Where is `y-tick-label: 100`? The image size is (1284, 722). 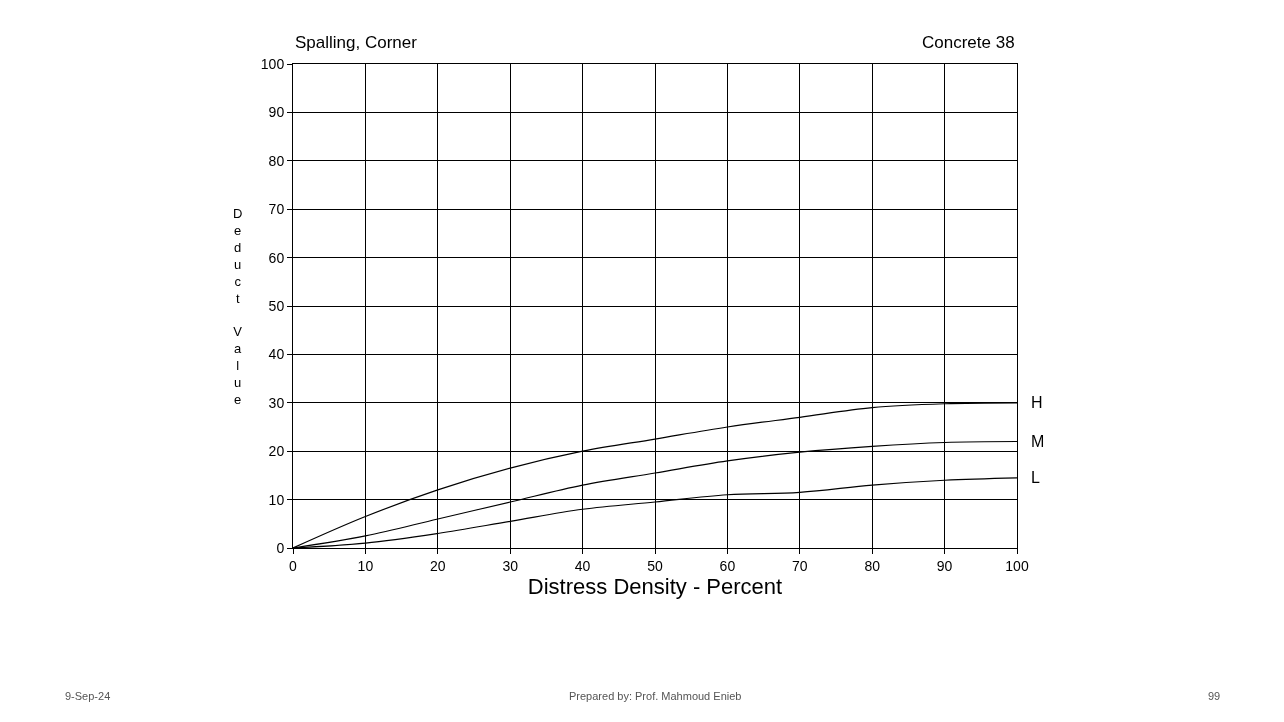 y-tick-label: 100 is located at coordinates (272, 63).